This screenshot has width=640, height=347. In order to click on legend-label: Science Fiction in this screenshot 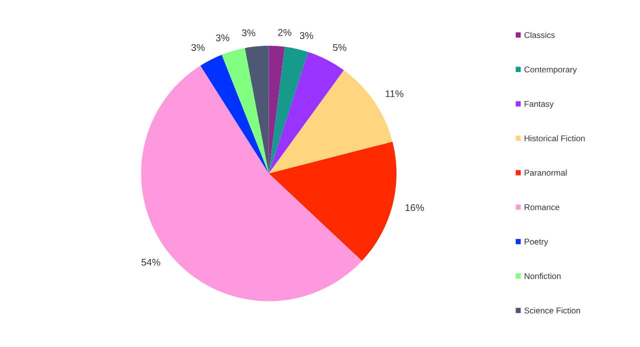, I will do `click(552, 310)`.